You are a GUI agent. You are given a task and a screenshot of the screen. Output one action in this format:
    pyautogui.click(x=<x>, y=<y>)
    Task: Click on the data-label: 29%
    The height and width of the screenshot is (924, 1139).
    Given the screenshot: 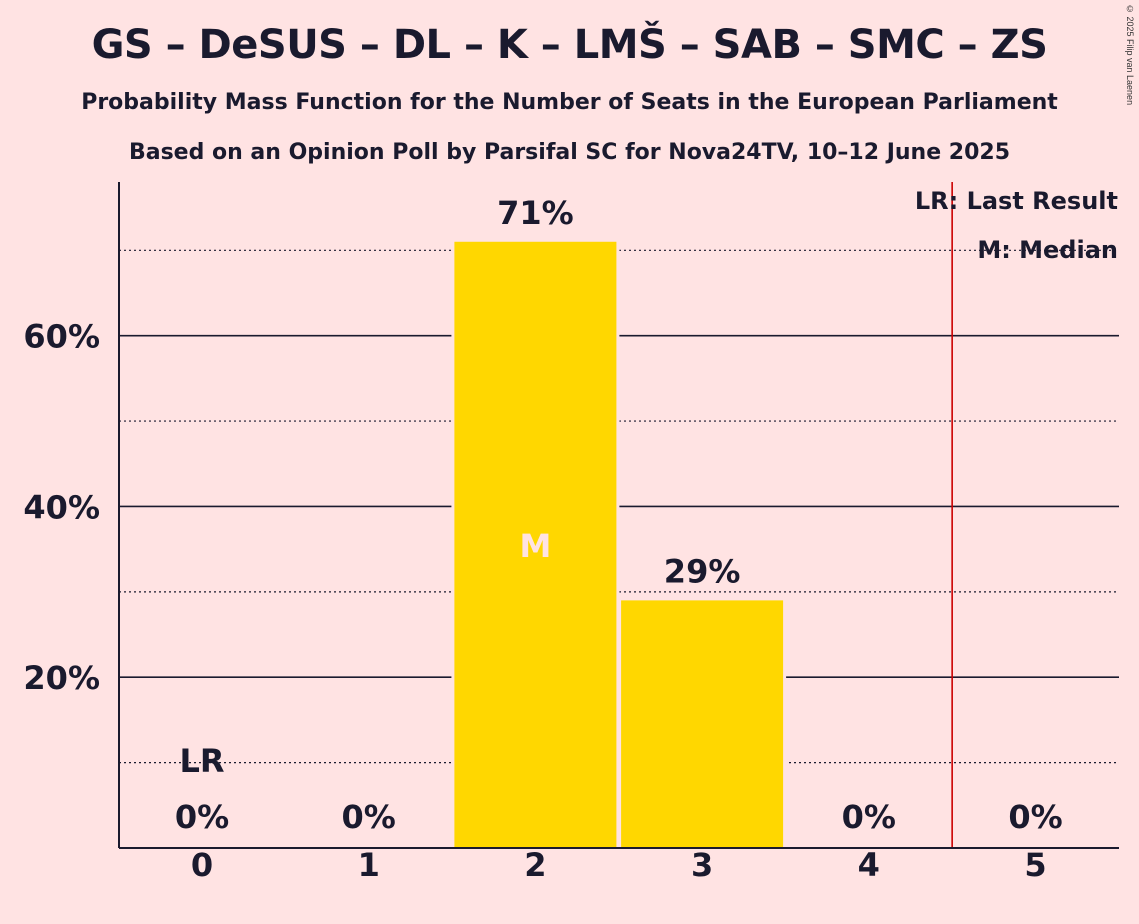 What is the action you would take?
    pyautogui.click(x=702, y=571)
    